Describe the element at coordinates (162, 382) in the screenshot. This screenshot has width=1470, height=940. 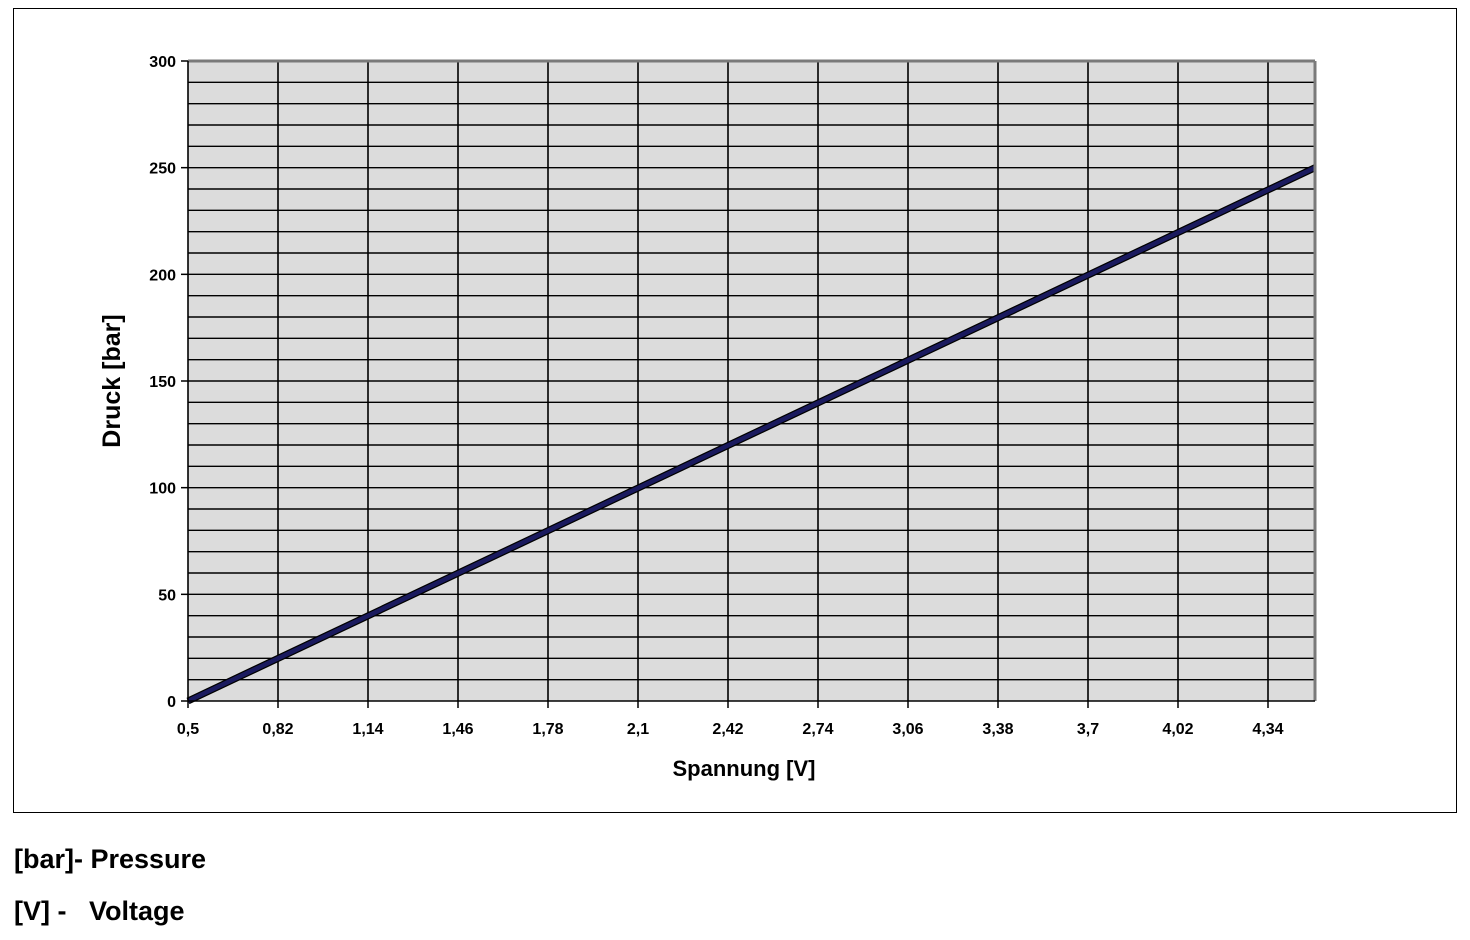
I see `y-tick-label: 150` at that location.